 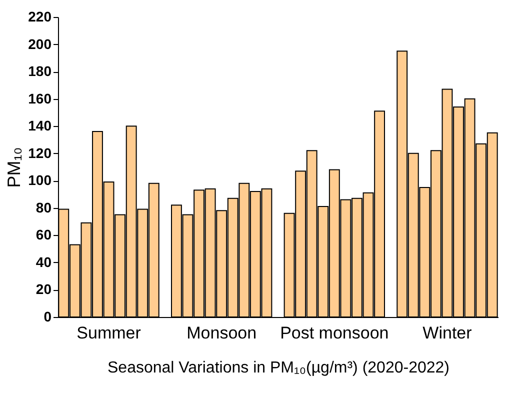 What do you see at coordinates (40, 126) in the screenshot?
I see `y-tick-label: 140` at bounding box center [40, 126].